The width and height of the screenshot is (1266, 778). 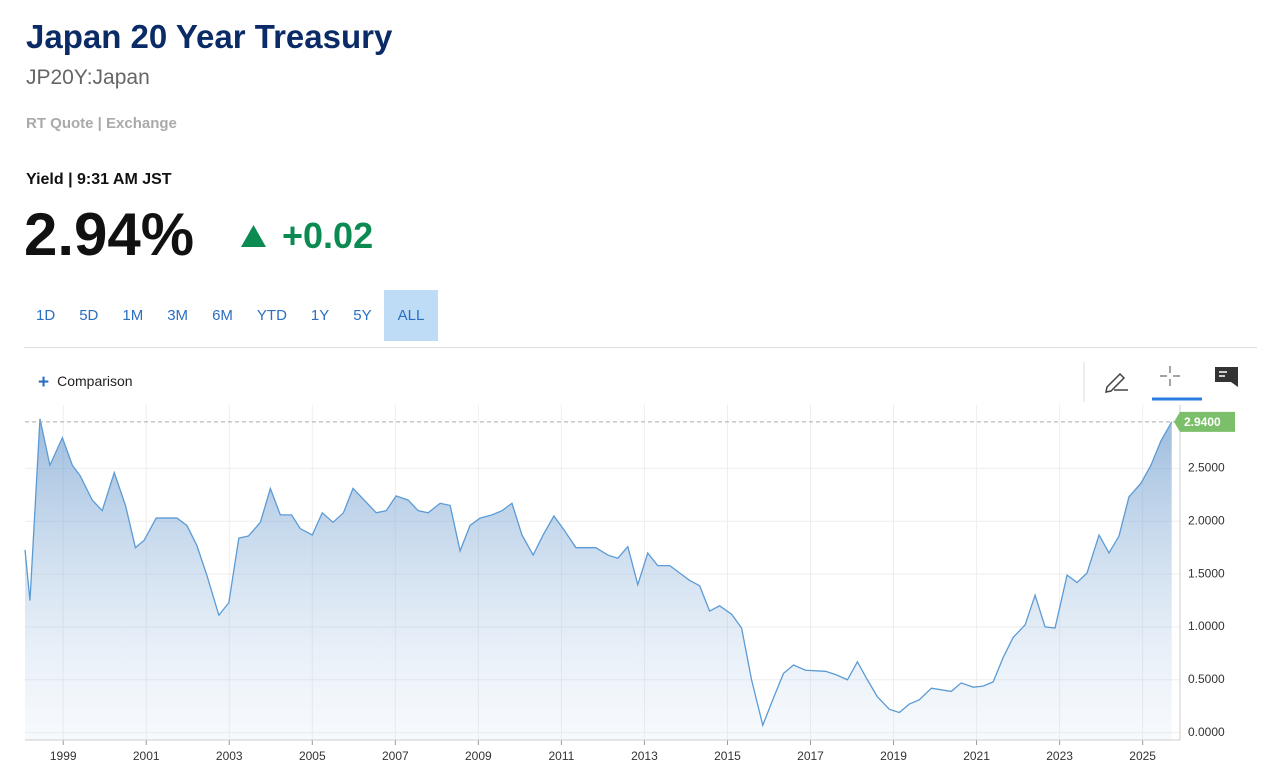 What do you see at coordinates (133, 315) in the screenshot?
I see `range-tab: 1M` at bounding box center [133, 315].